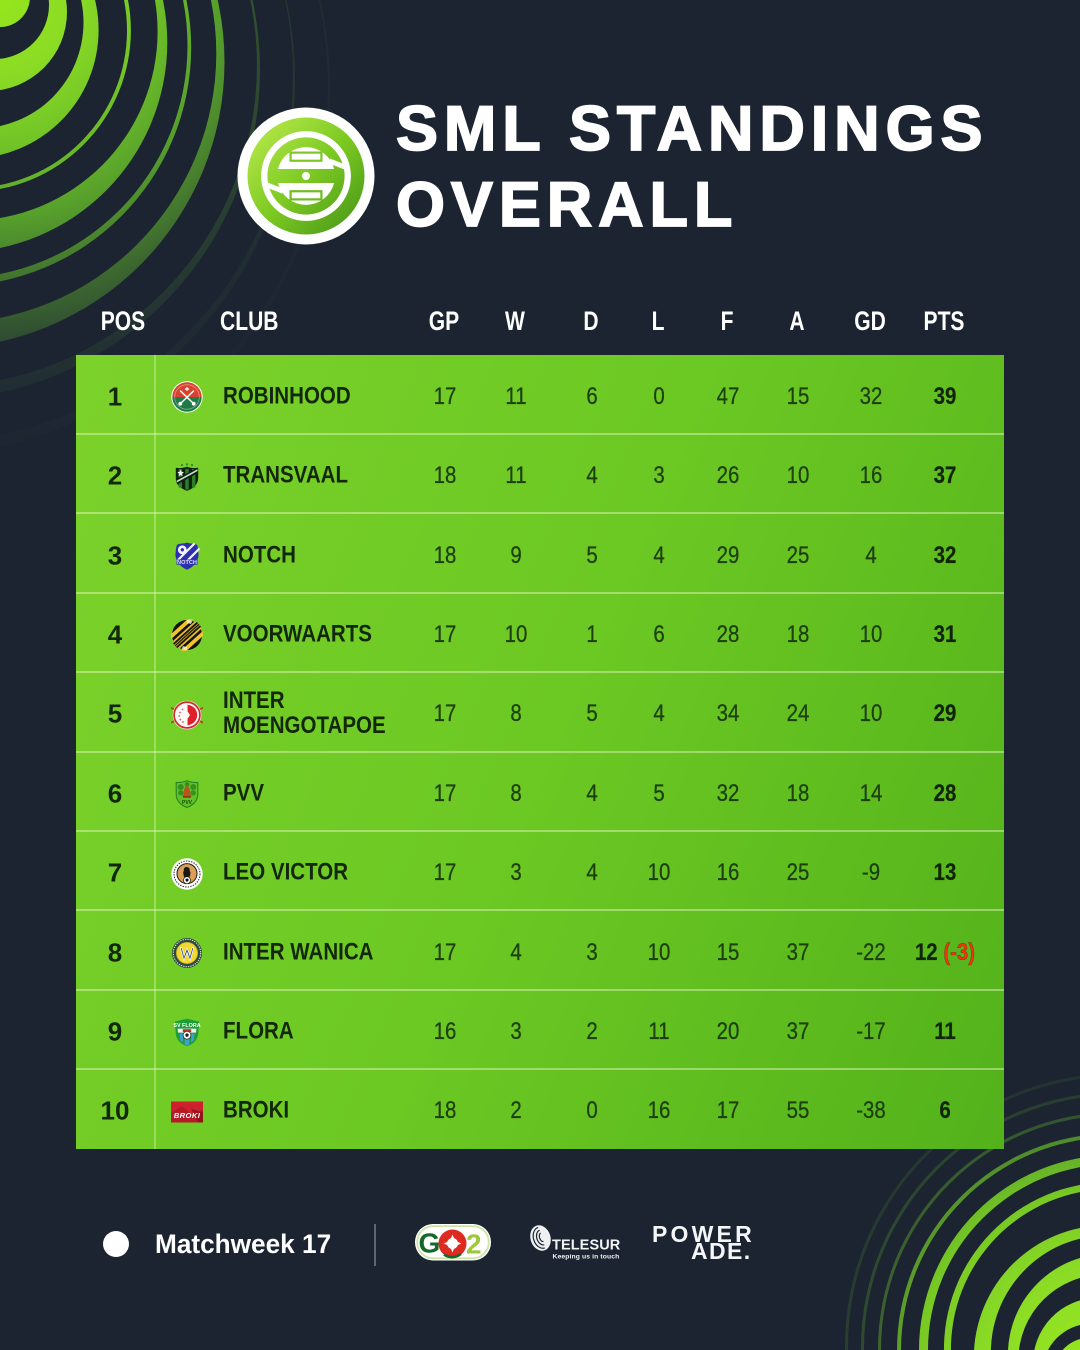  What do you see at coordinates (586, 1257) in the screenshot?
I see `svg-text: Keeping us in touch` at bounding box center [586, 1257].